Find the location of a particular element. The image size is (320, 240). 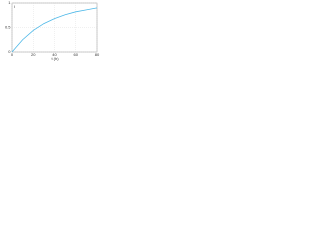

chart: t (h) I 00.510 20 40 60 80 is located at coordinates (52, 30).